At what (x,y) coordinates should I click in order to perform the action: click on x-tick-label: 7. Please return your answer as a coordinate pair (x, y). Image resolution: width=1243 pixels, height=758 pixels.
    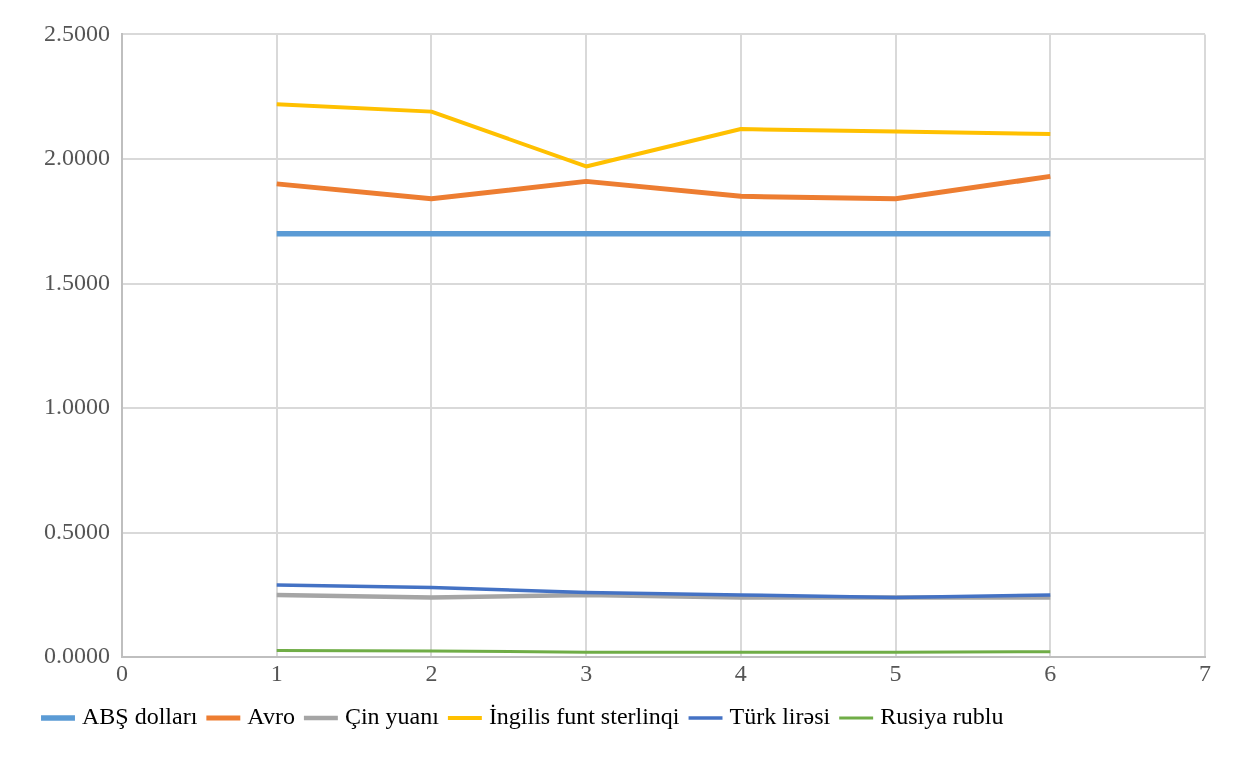
    Looking at the image, I should click on (1205, 672).